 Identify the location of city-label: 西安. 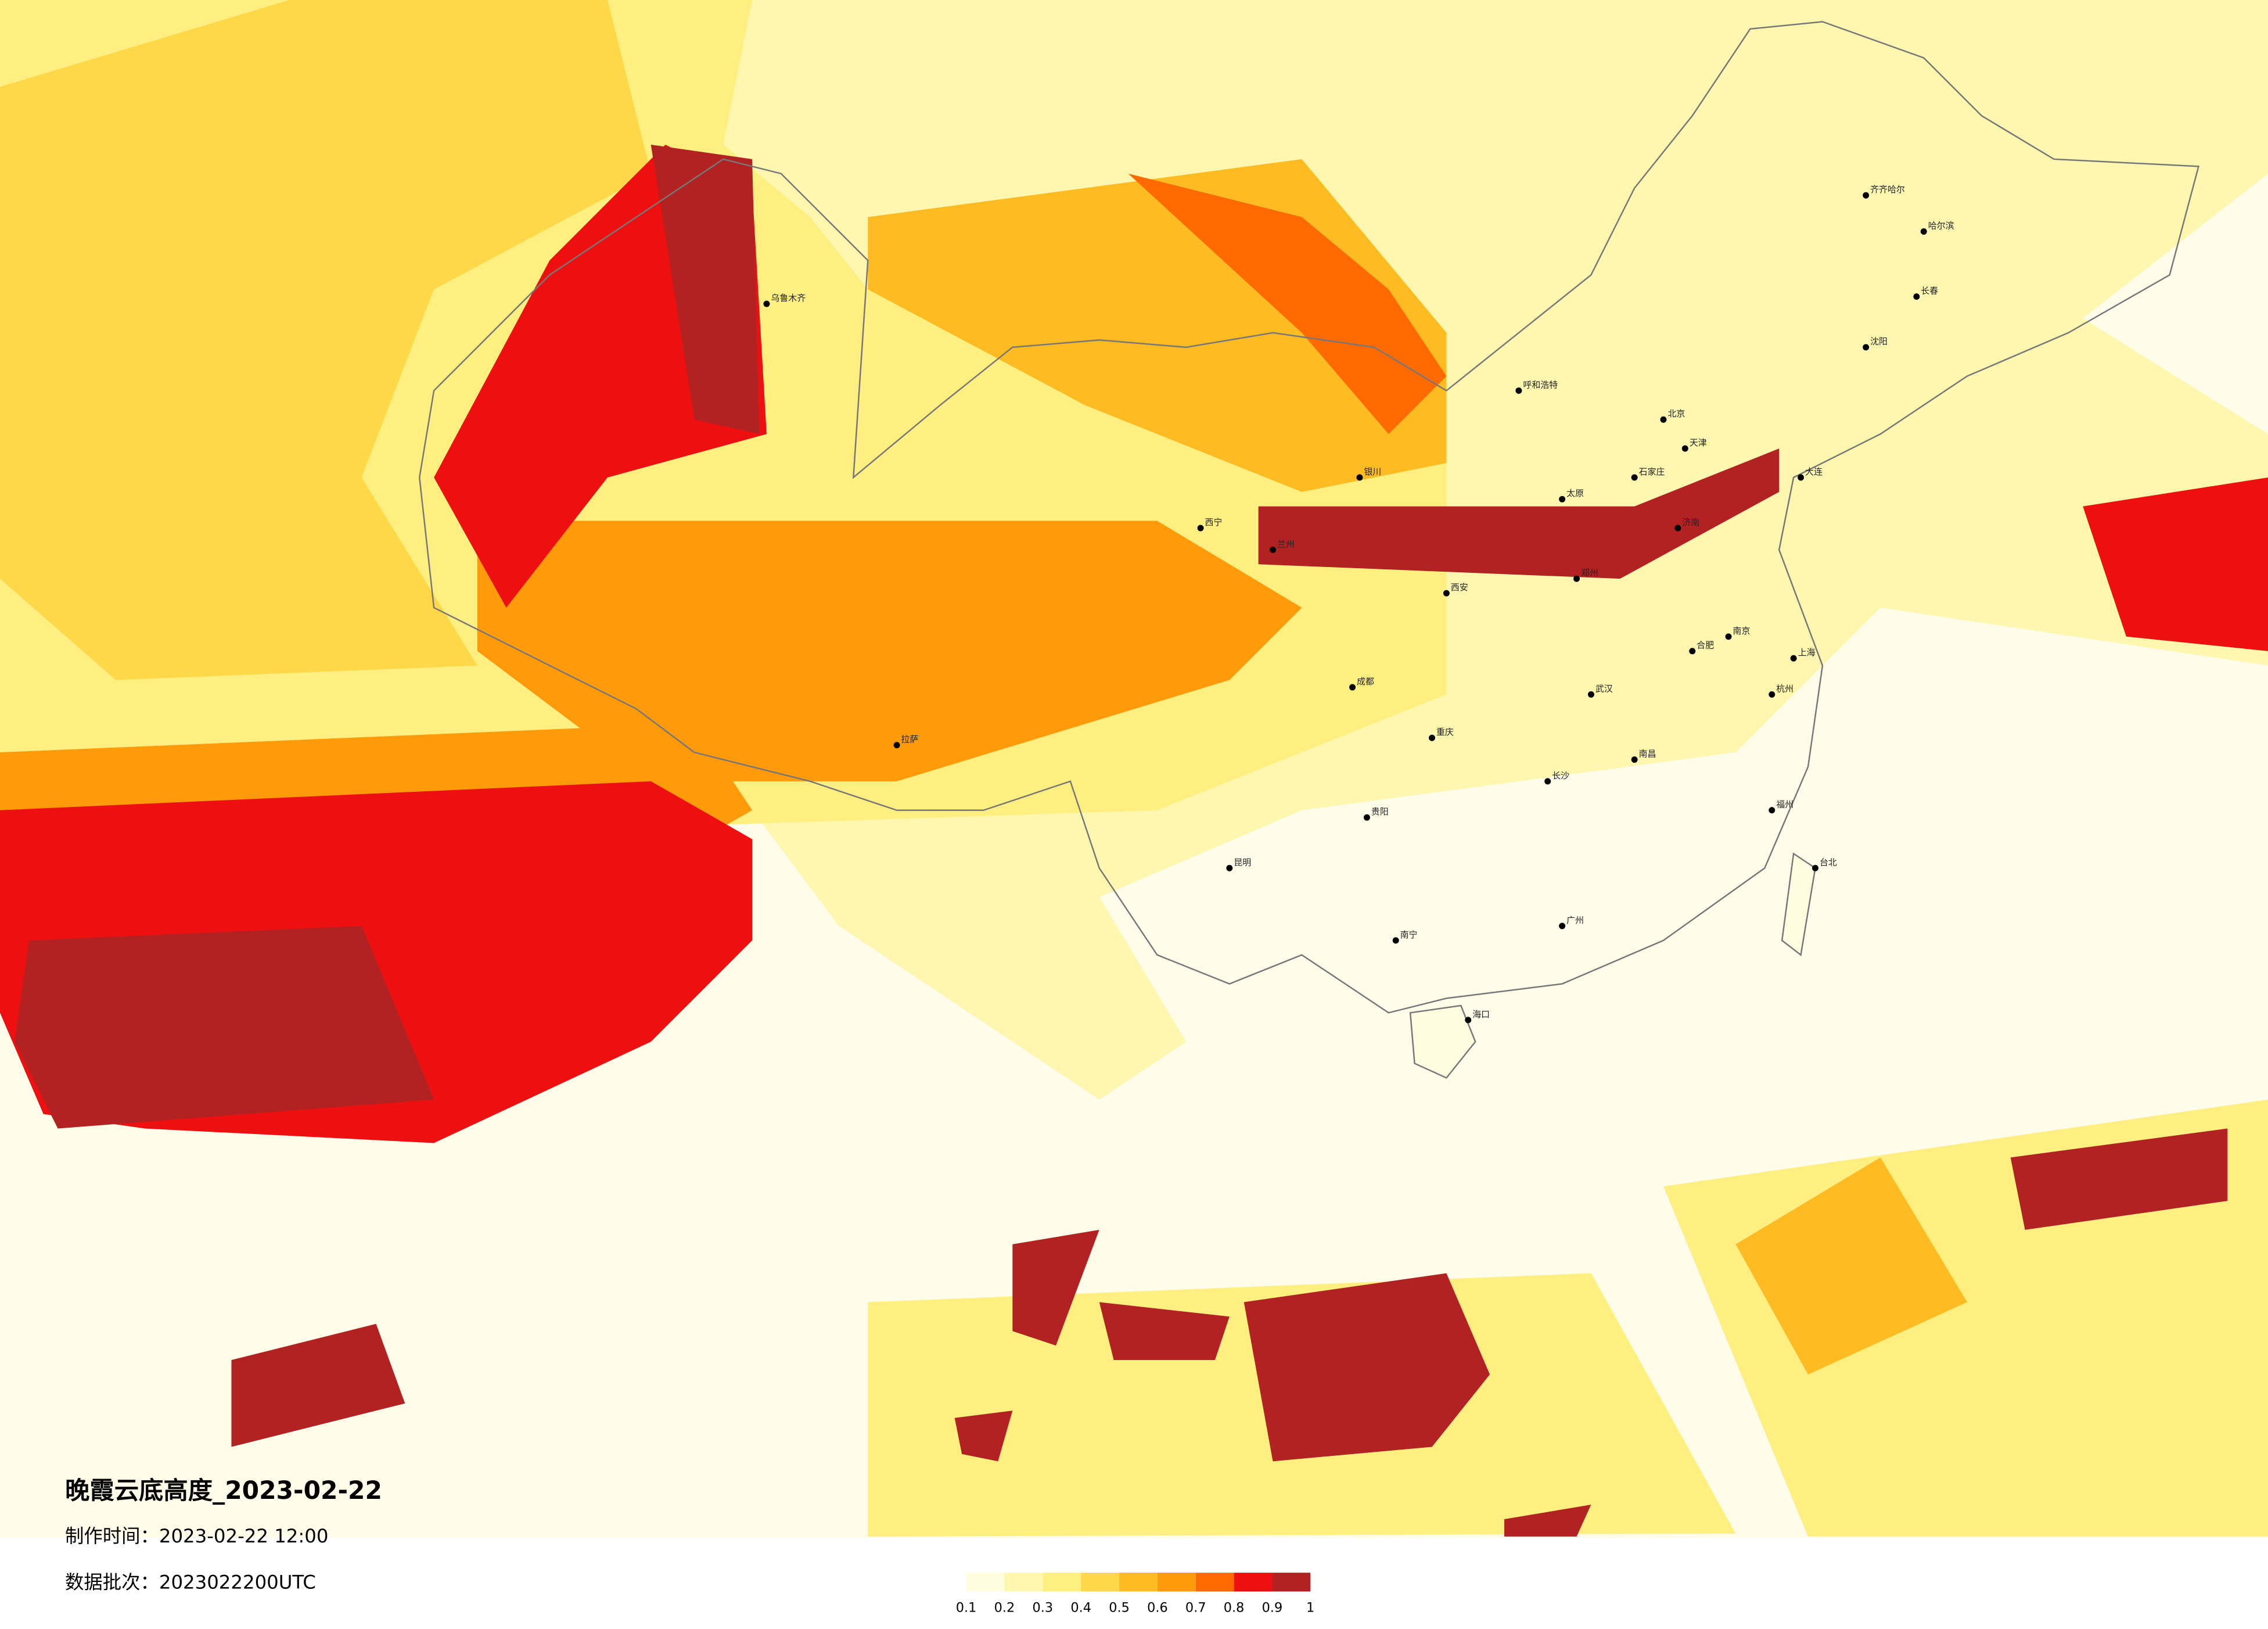
(1459, 587).